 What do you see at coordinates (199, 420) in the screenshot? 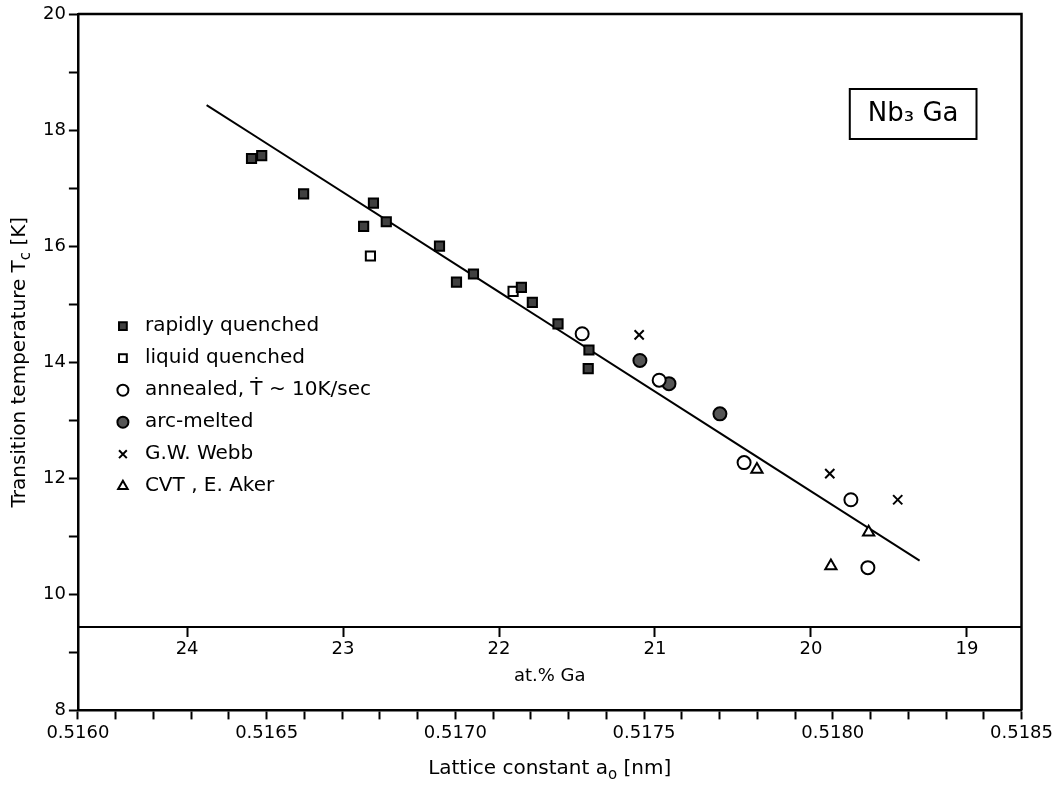
I see `legend-label: arc-melted` at bounding box center [199, 420].